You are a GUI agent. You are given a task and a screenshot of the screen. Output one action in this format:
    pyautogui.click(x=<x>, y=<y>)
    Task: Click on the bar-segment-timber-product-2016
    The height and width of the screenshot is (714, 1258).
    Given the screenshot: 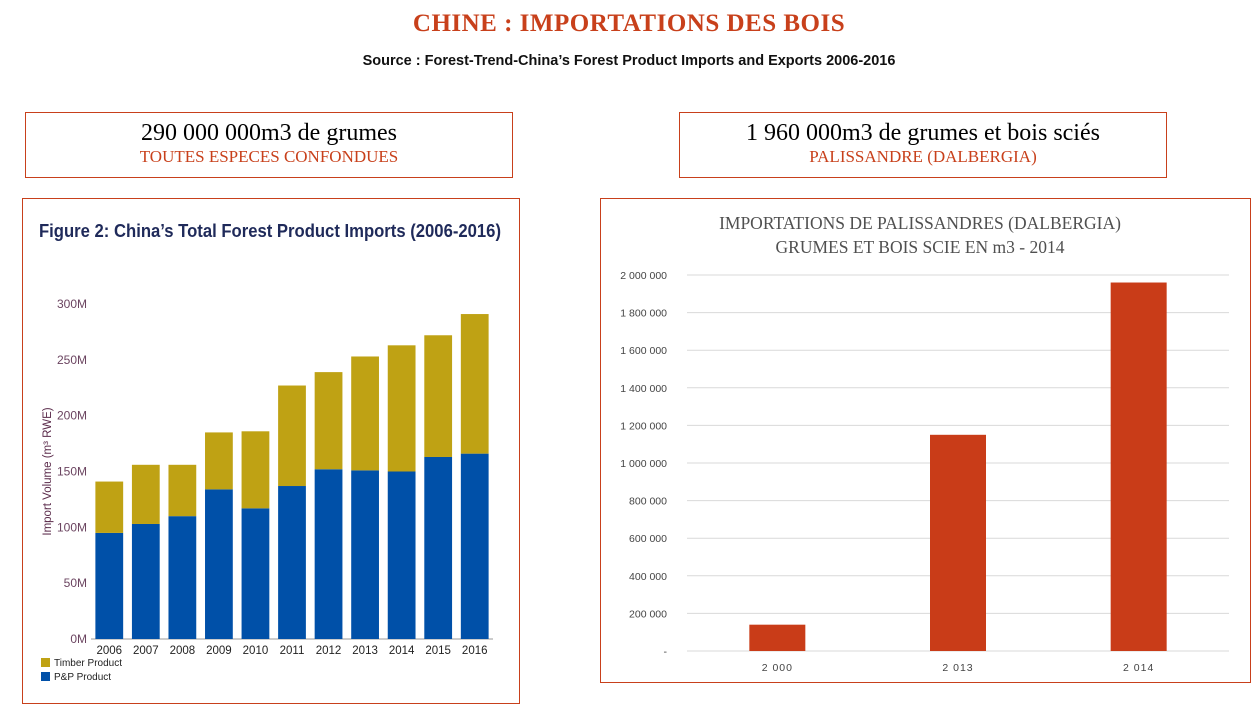 What is the action you would take?
    pyautogui.click(x=474, y=384)
    